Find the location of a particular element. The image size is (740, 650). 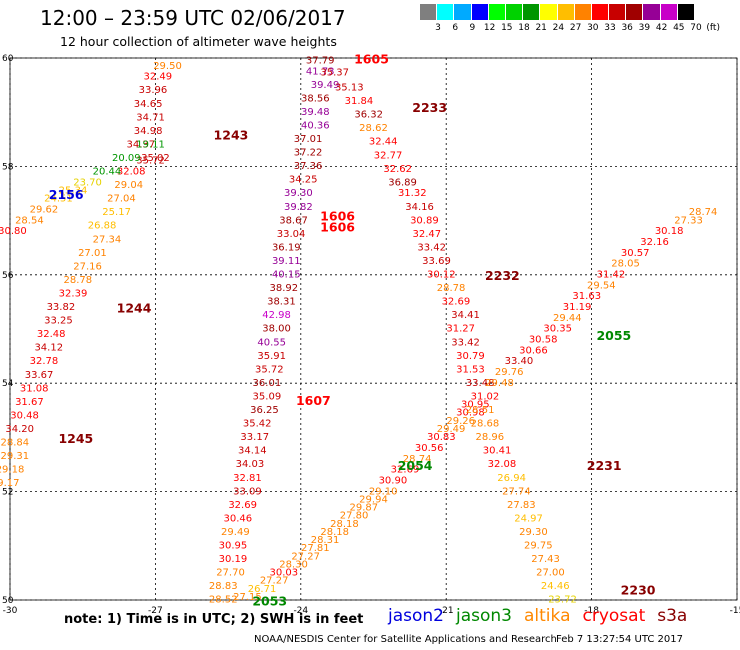

swh-value: 27.00 is located at coordinates (550, 573).